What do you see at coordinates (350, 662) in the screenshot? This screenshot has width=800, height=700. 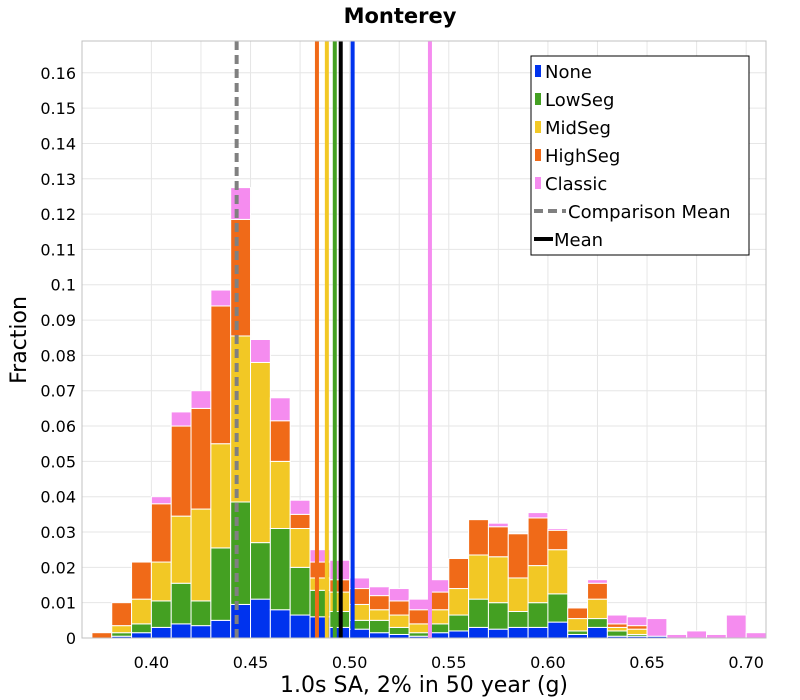 I see `x-tick-label: 0.50` at bounding box center [350, 662].